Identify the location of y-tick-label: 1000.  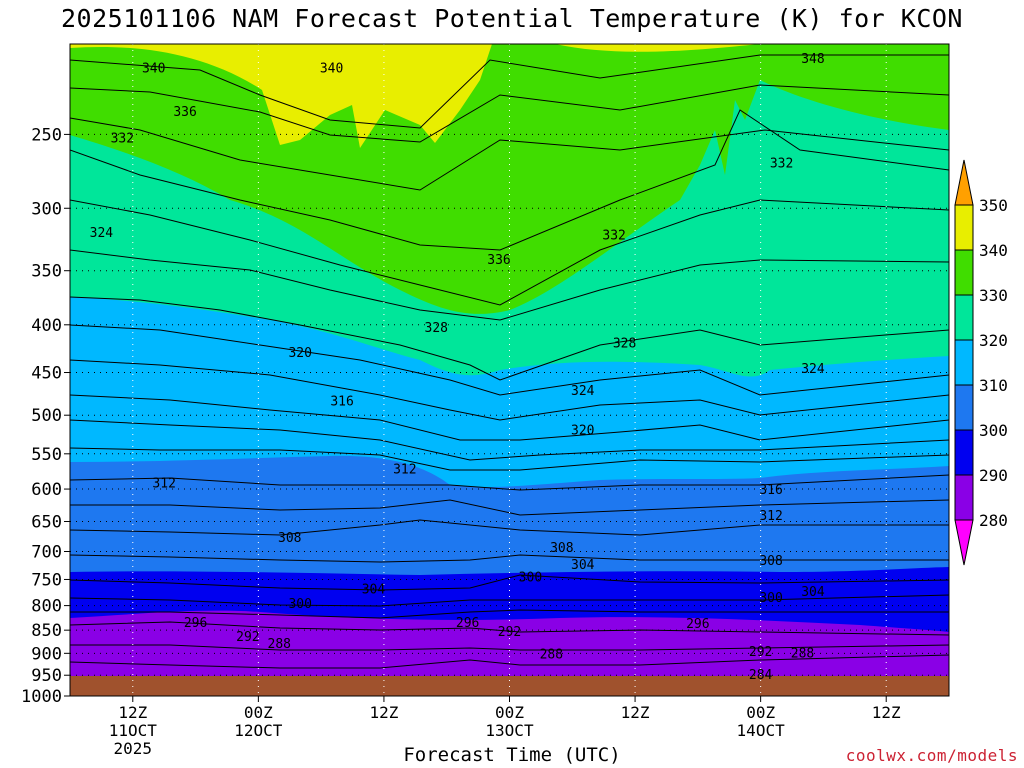
(41, 697).